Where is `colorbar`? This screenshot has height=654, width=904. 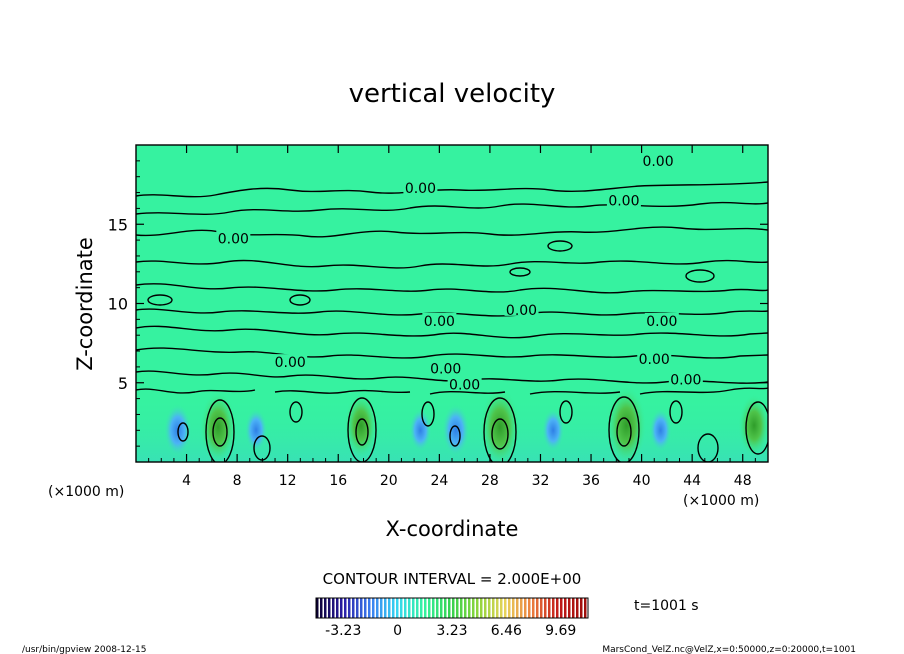 colorbar is located at coordinates (451, 608).